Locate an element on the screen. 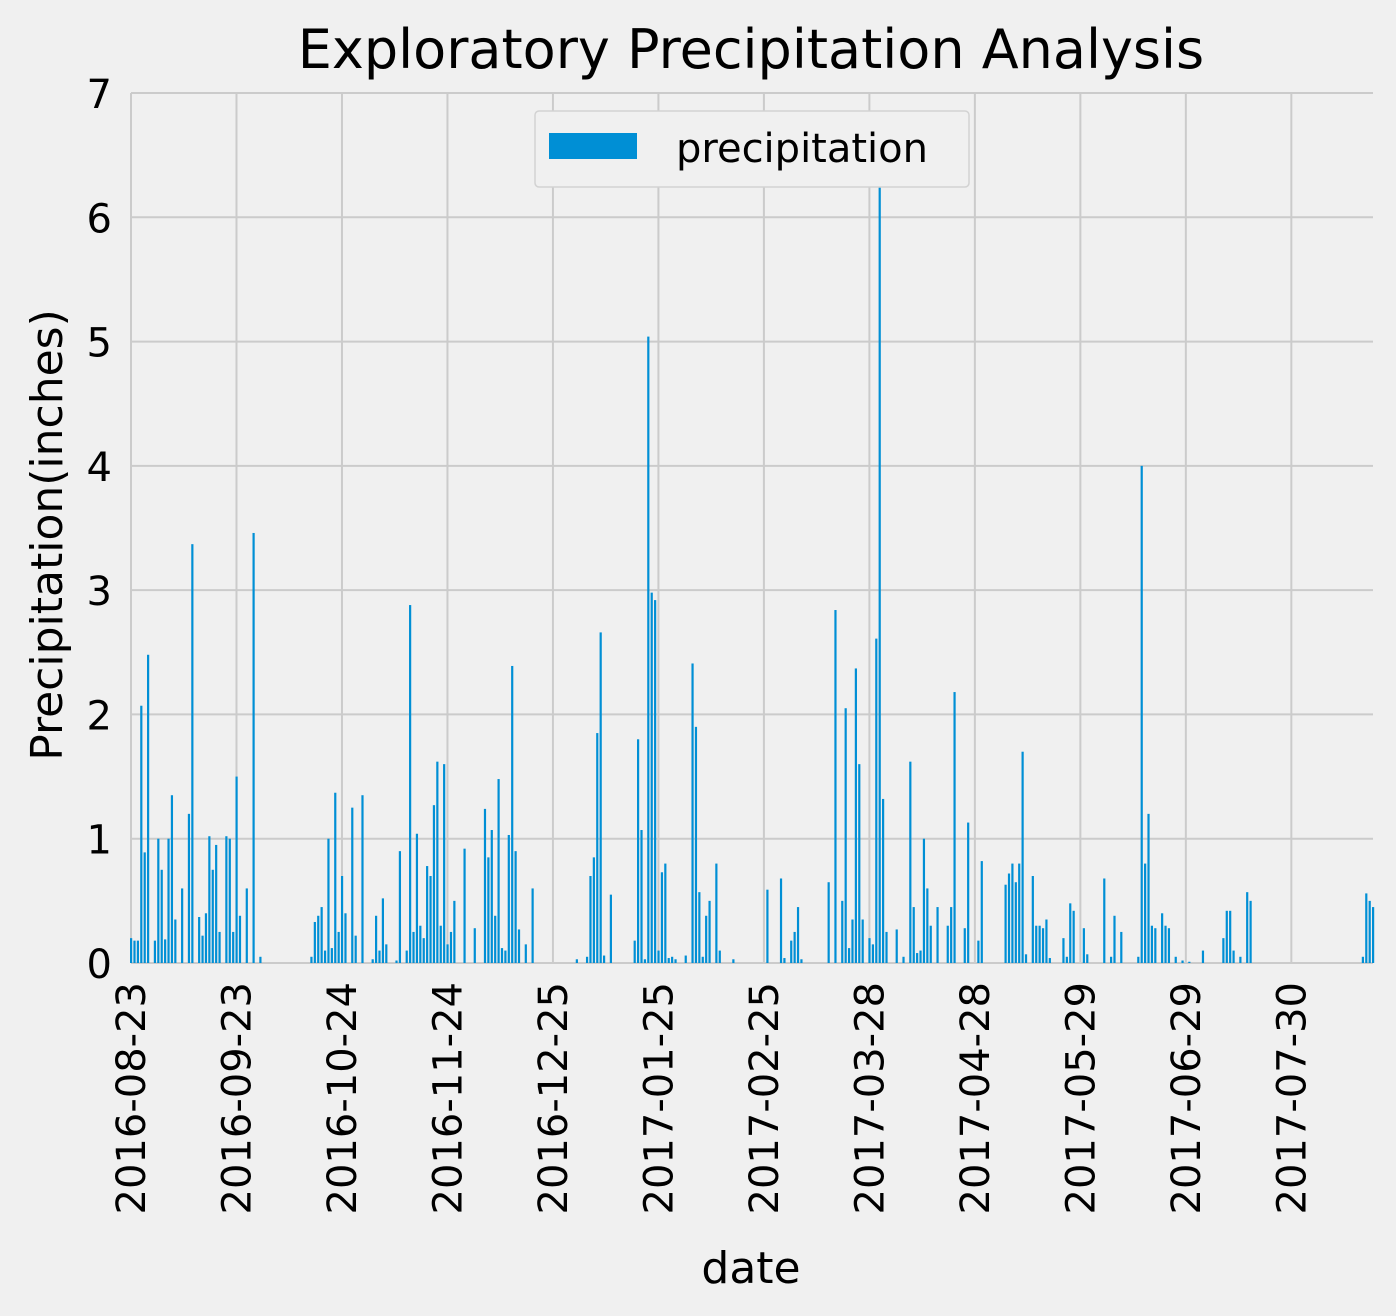 This screenshot has width=1396, height=1316. x-tick-label: 2016-12-25 is located at coordinates (554, 1098).